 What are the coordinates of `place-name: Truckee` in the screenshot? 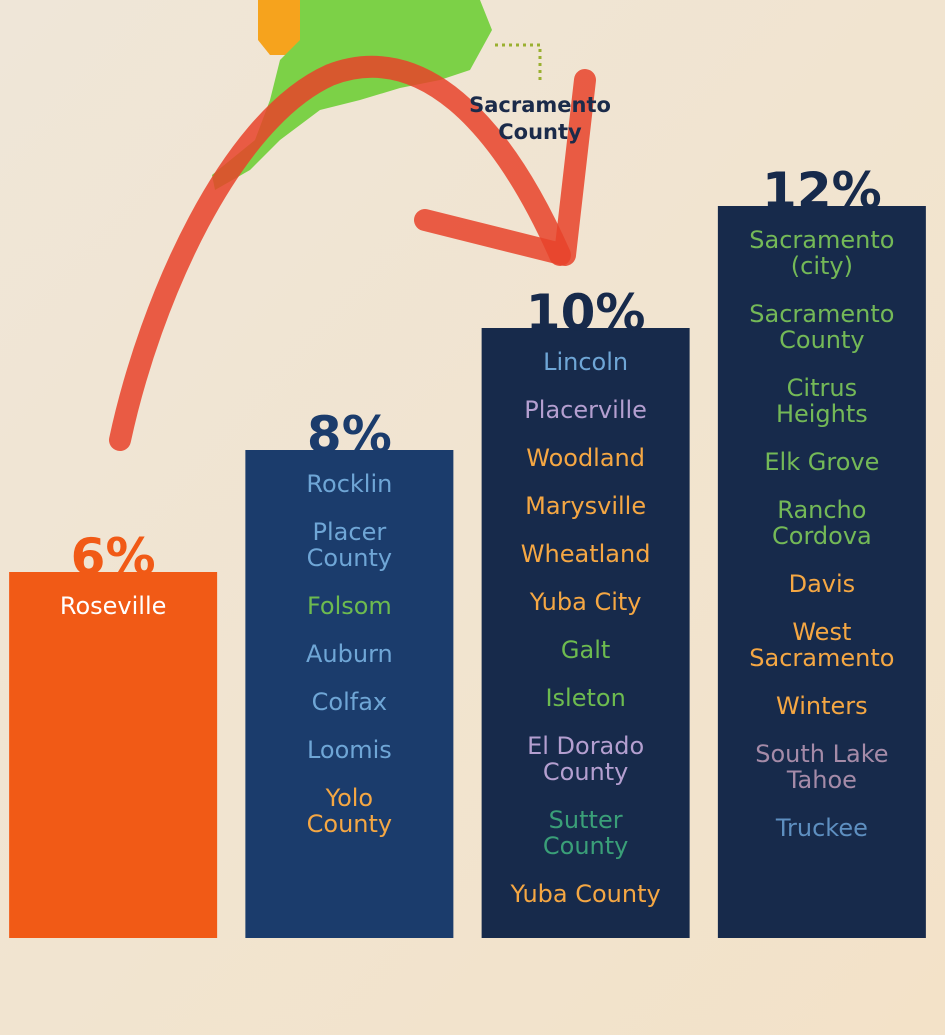 It's located at (821, 828).